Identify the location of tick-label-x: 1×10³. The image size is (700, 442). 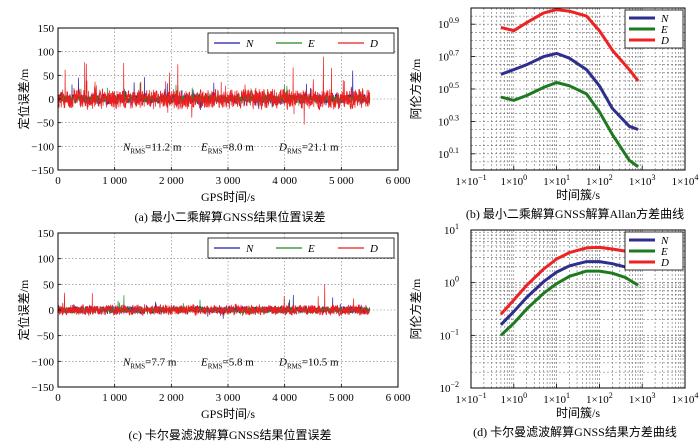
(642, 180).